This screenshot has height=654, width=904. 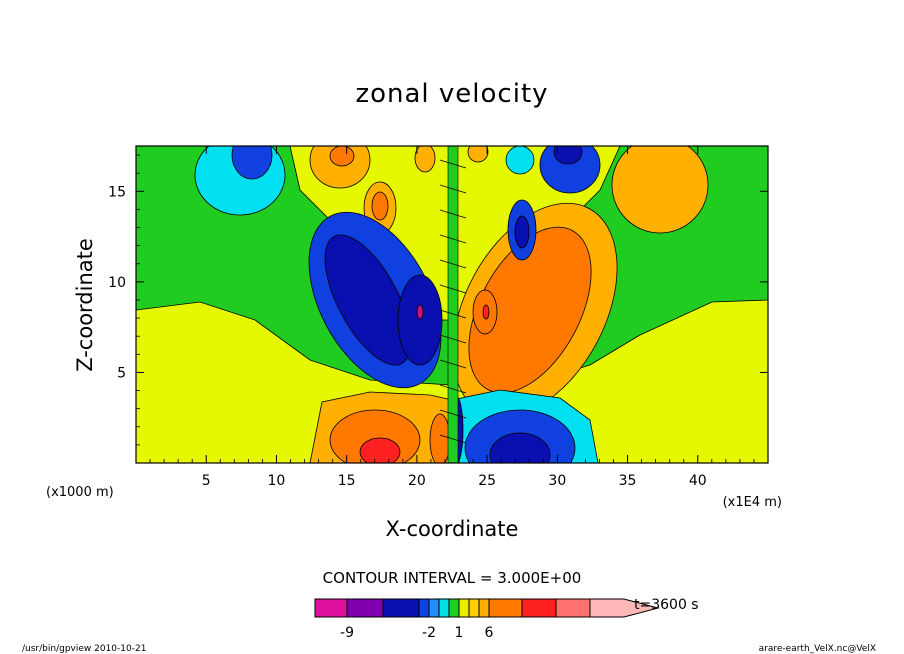 I want to click on y-axis-label: Z-coordinate, so click(x=85, y=305).